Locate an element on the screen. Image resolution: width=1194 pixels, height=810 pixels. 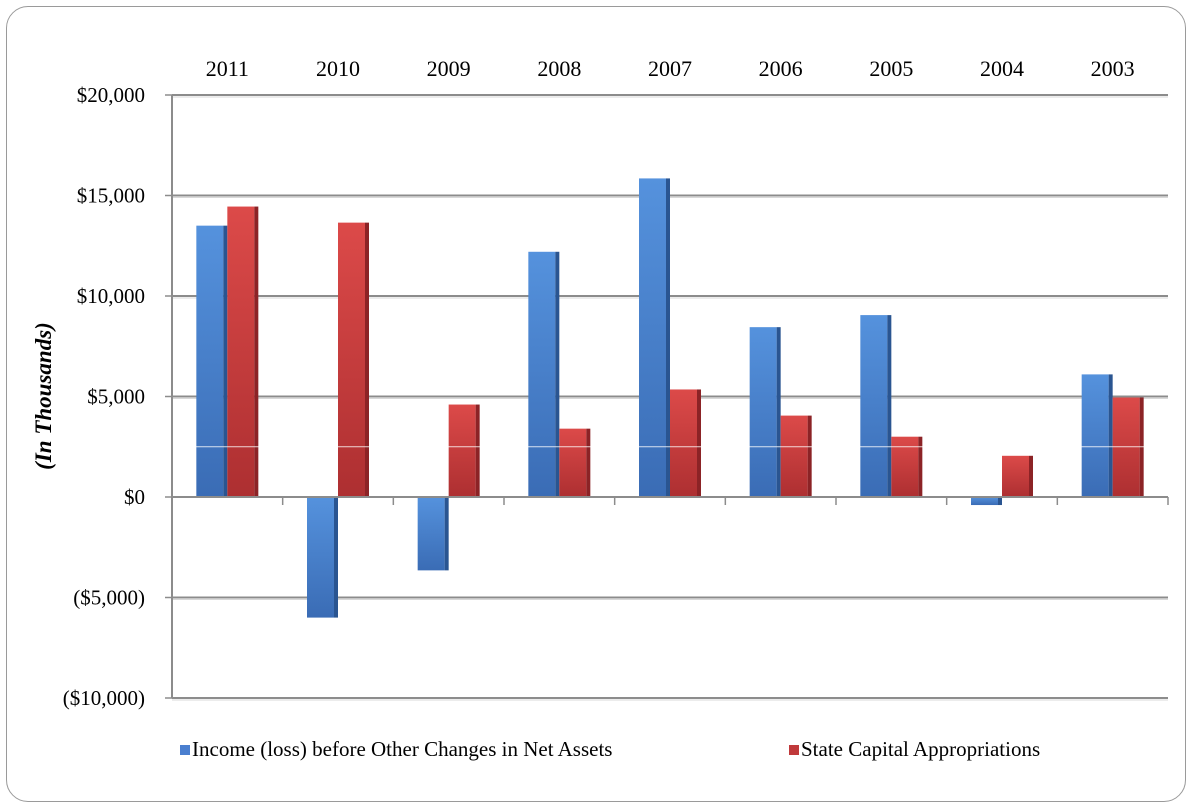
bar-income-side-2006 is located at coordinates (778, 412).